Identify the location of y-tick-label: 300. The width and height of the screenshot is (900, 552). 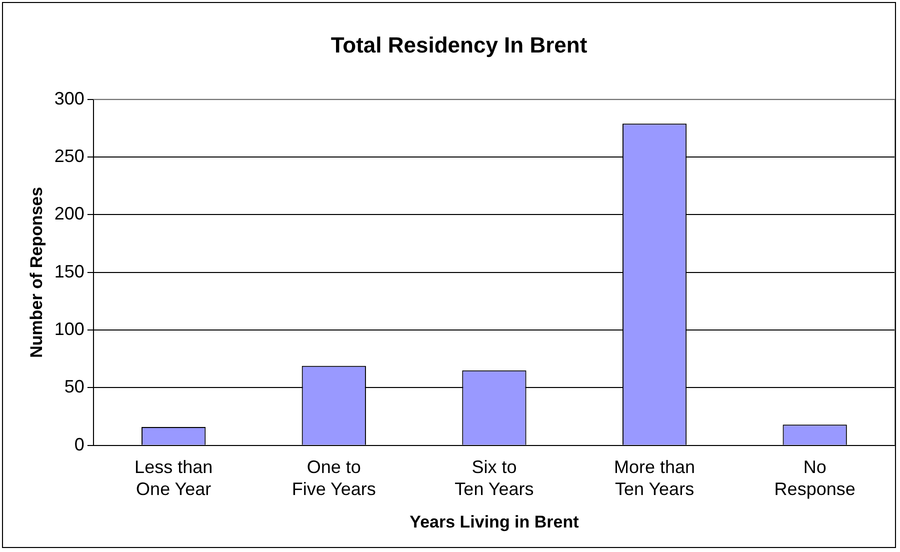
(69, 98).